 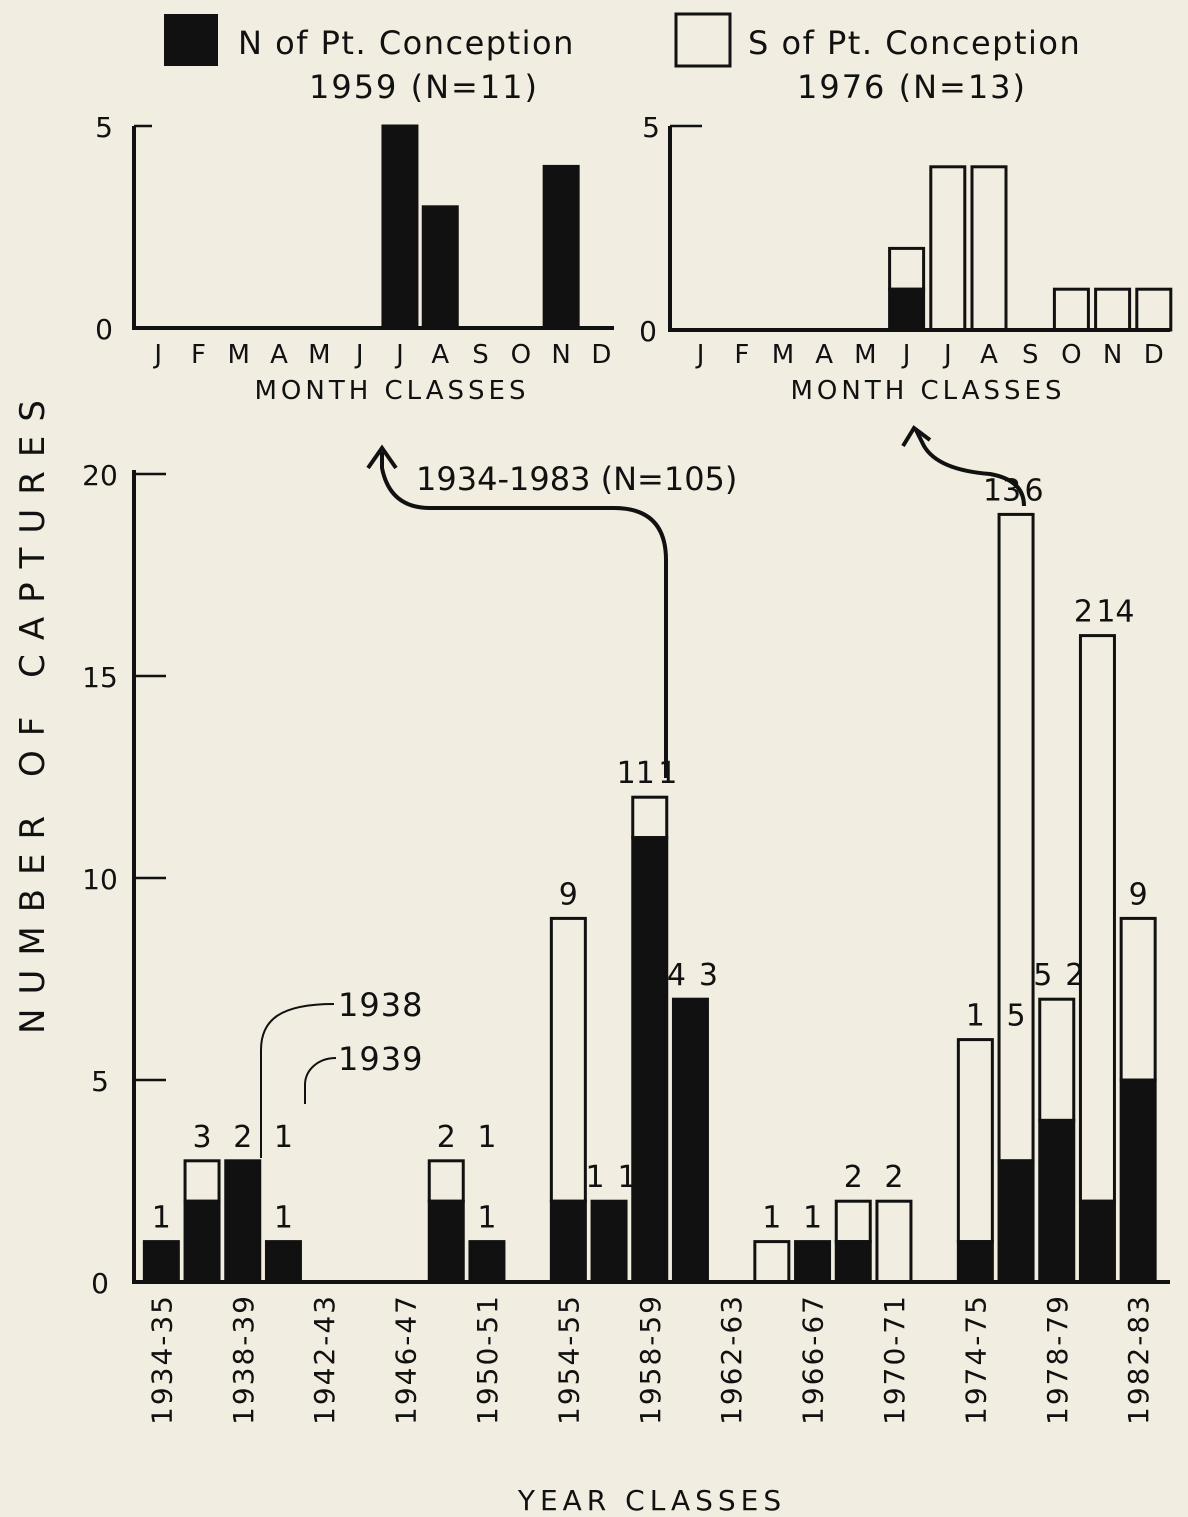 I want to click on main-x-tick-label-1966-67: 1966-67, so click(x=813, y=1359).